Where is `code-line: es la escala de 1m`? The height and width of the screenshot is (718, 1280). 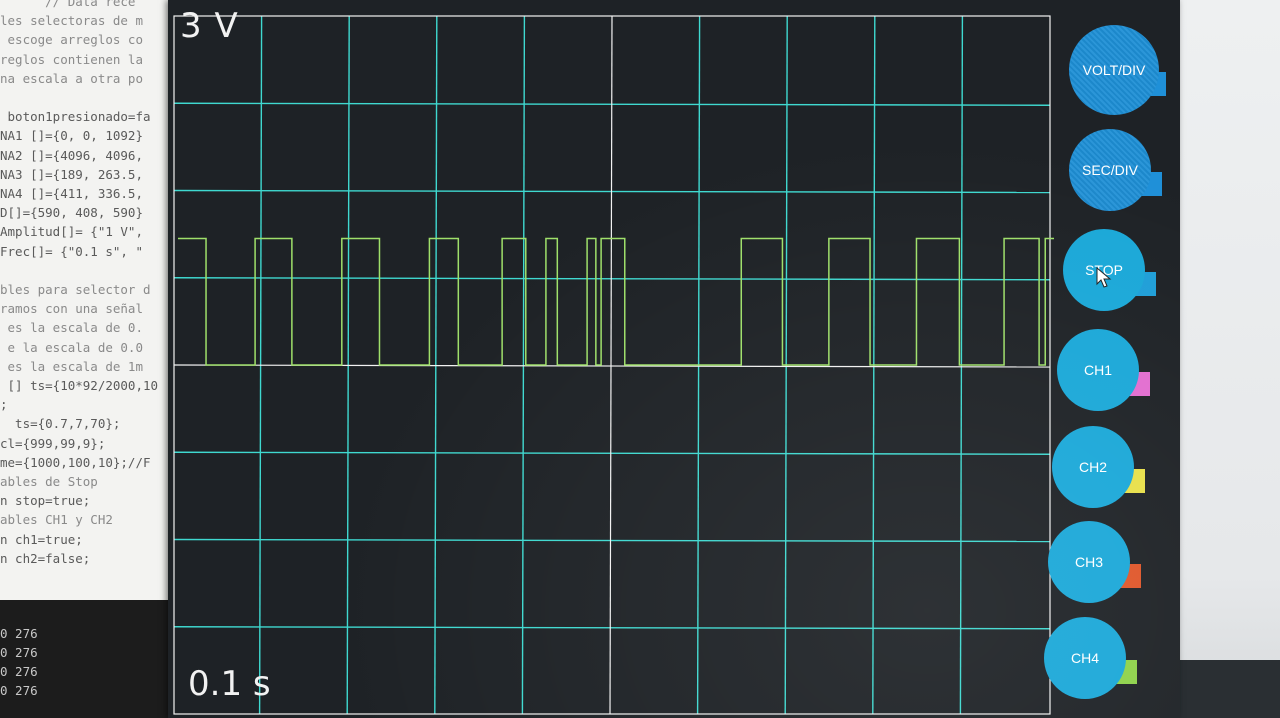 code-line: es la escala de 1m is located at coordinates (71, 366).